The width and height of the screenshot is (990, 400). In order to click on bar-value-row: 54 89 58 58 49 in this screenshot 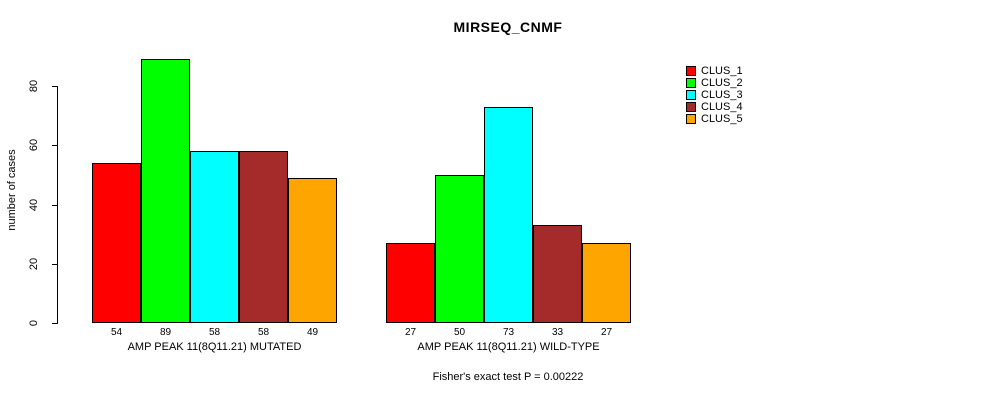, I will do `click(214, 332)`.